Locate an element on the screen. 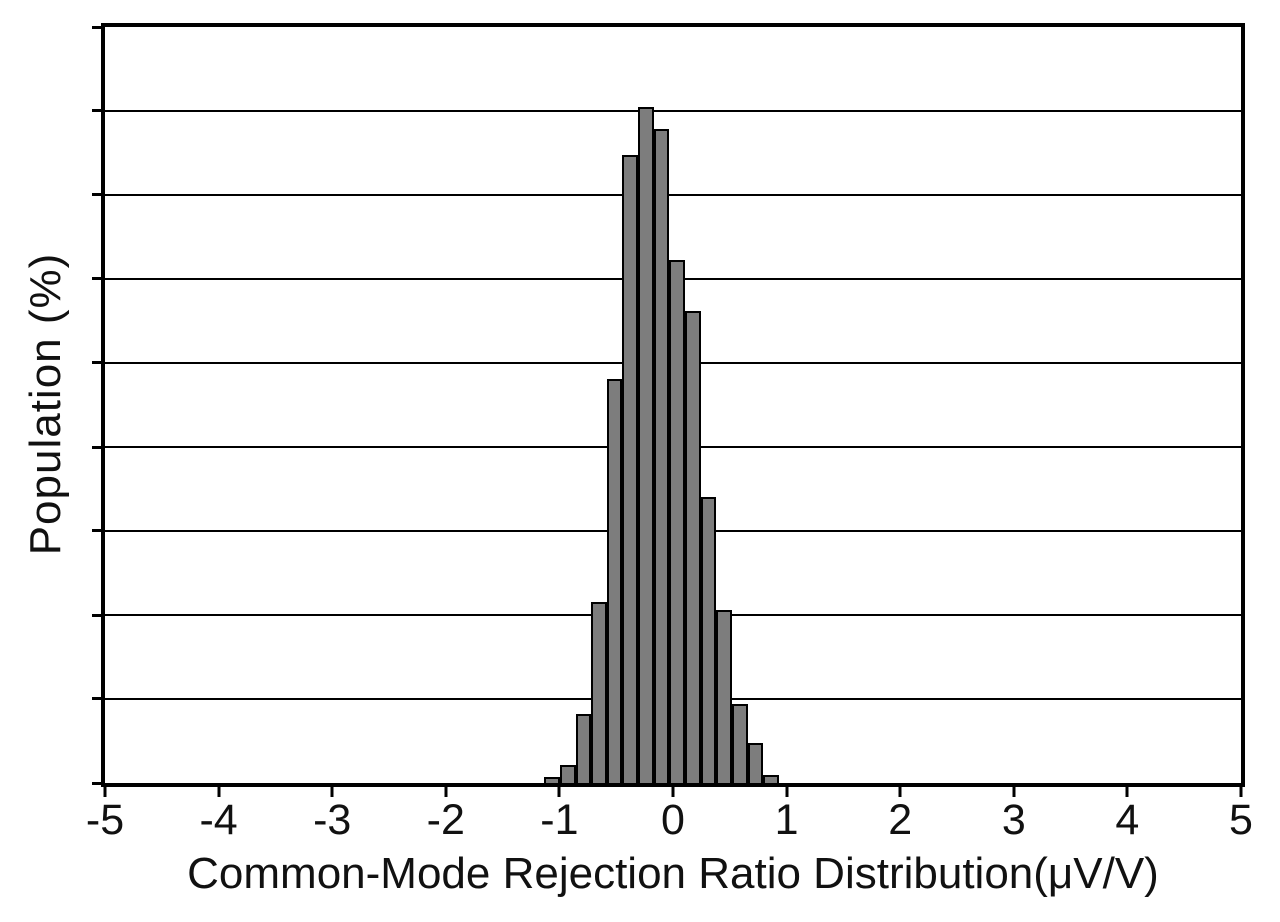 The width and height of the screenshot is (1280, 922). x-tick-label: 1 is located at coordinates (786, 820).